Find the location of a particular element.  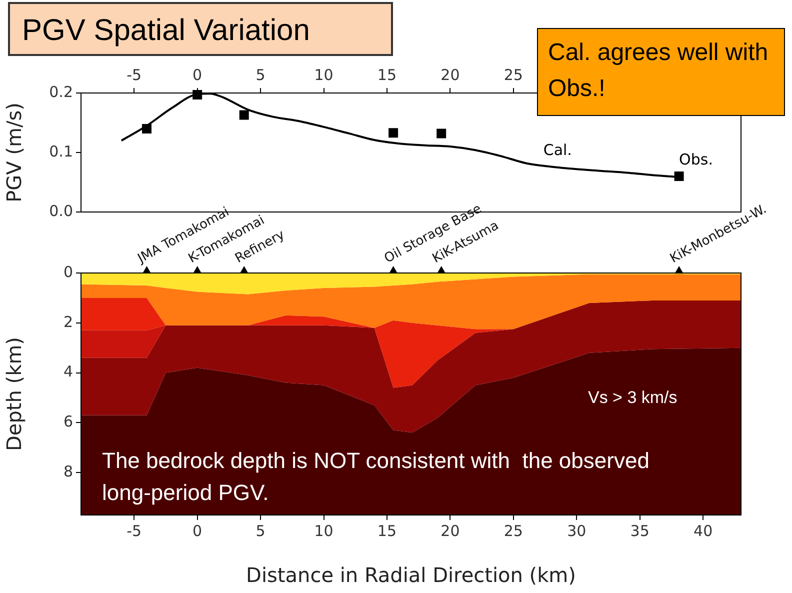

annotation: Cal. agrees well with Obs.! is located at coordinates (661, 72).